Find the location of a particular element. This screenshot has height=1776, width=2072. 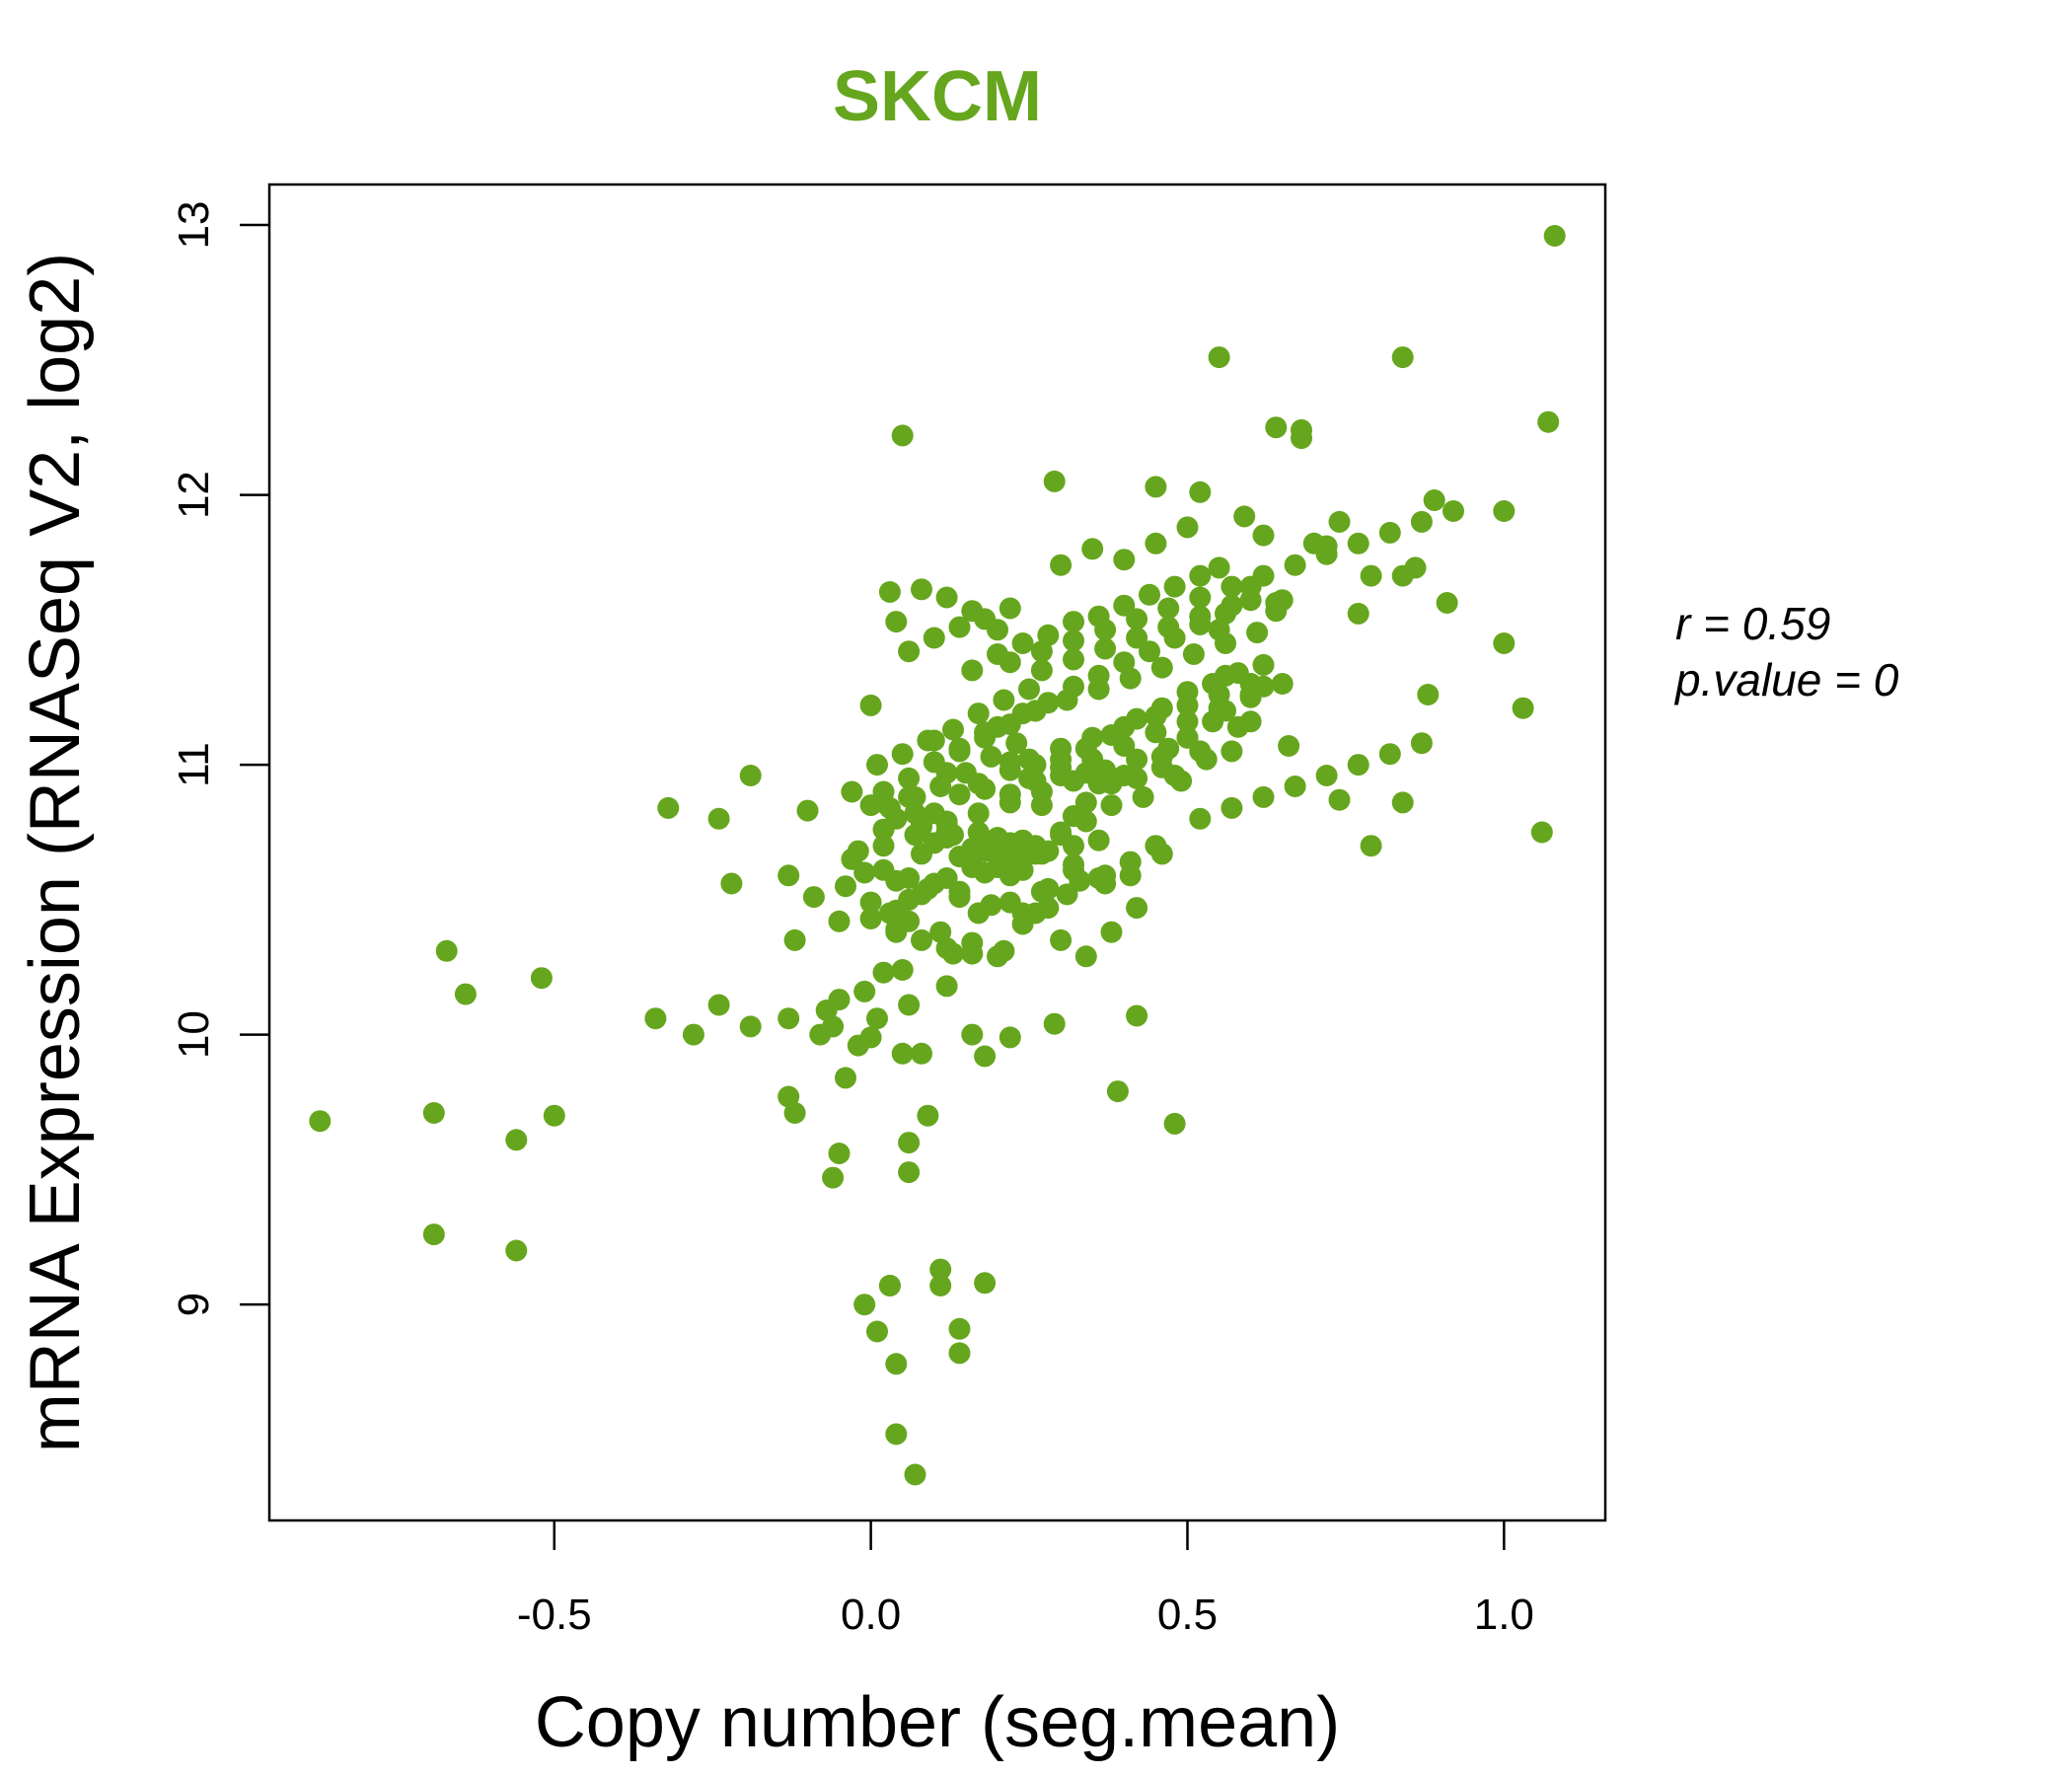

y-axis: 9 10 11 12 13 is located at coordinates (219, 759).